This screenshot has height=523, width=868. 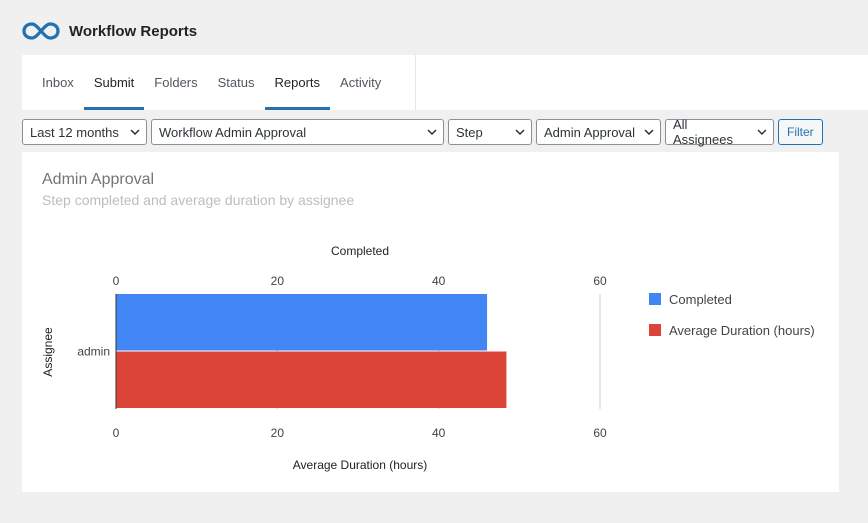 What do you see at coordinates (93, 352) in the screenshot?
I see `category-label: admin` at bounding box center [93, 352].